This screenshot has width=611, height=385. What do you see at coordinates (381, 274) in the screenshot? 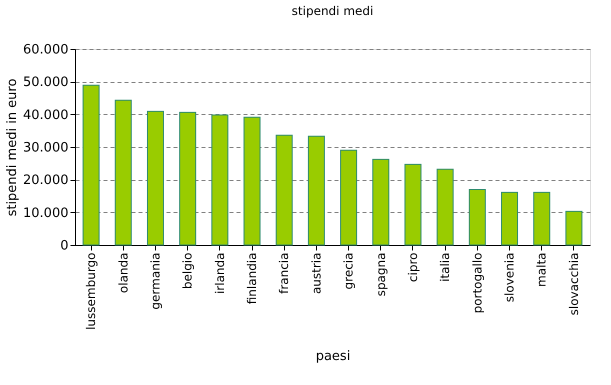
I see `x-tick-label: spagna` at bounding box center [381, 274].